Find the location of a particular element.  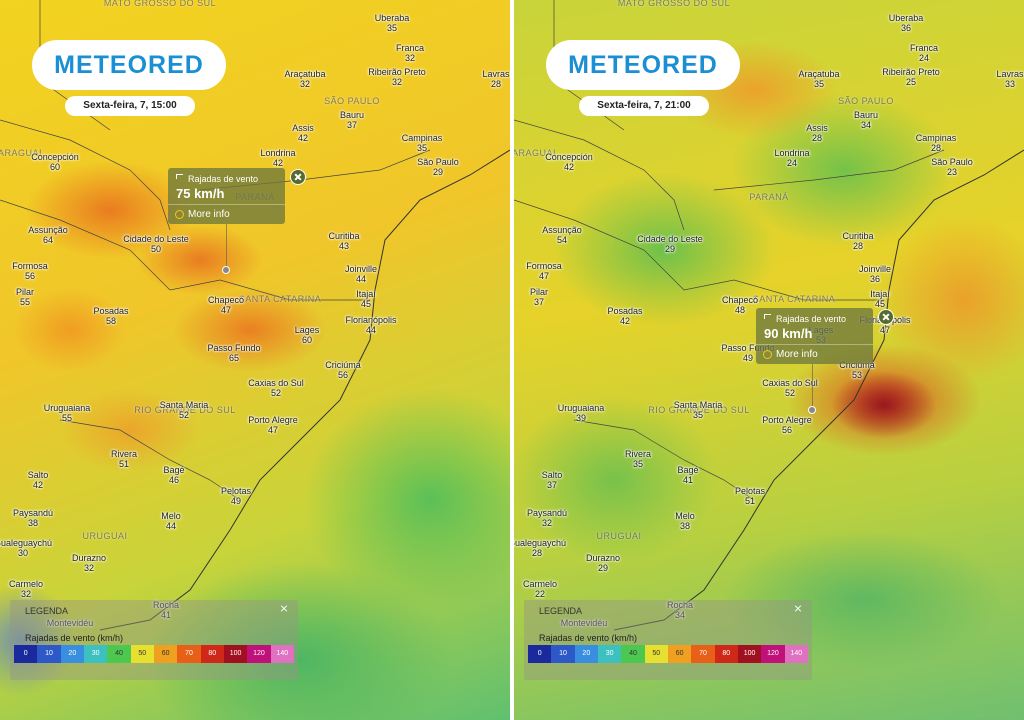

city-label: Uruguaiana 55 is located at coordinates (67, 413).